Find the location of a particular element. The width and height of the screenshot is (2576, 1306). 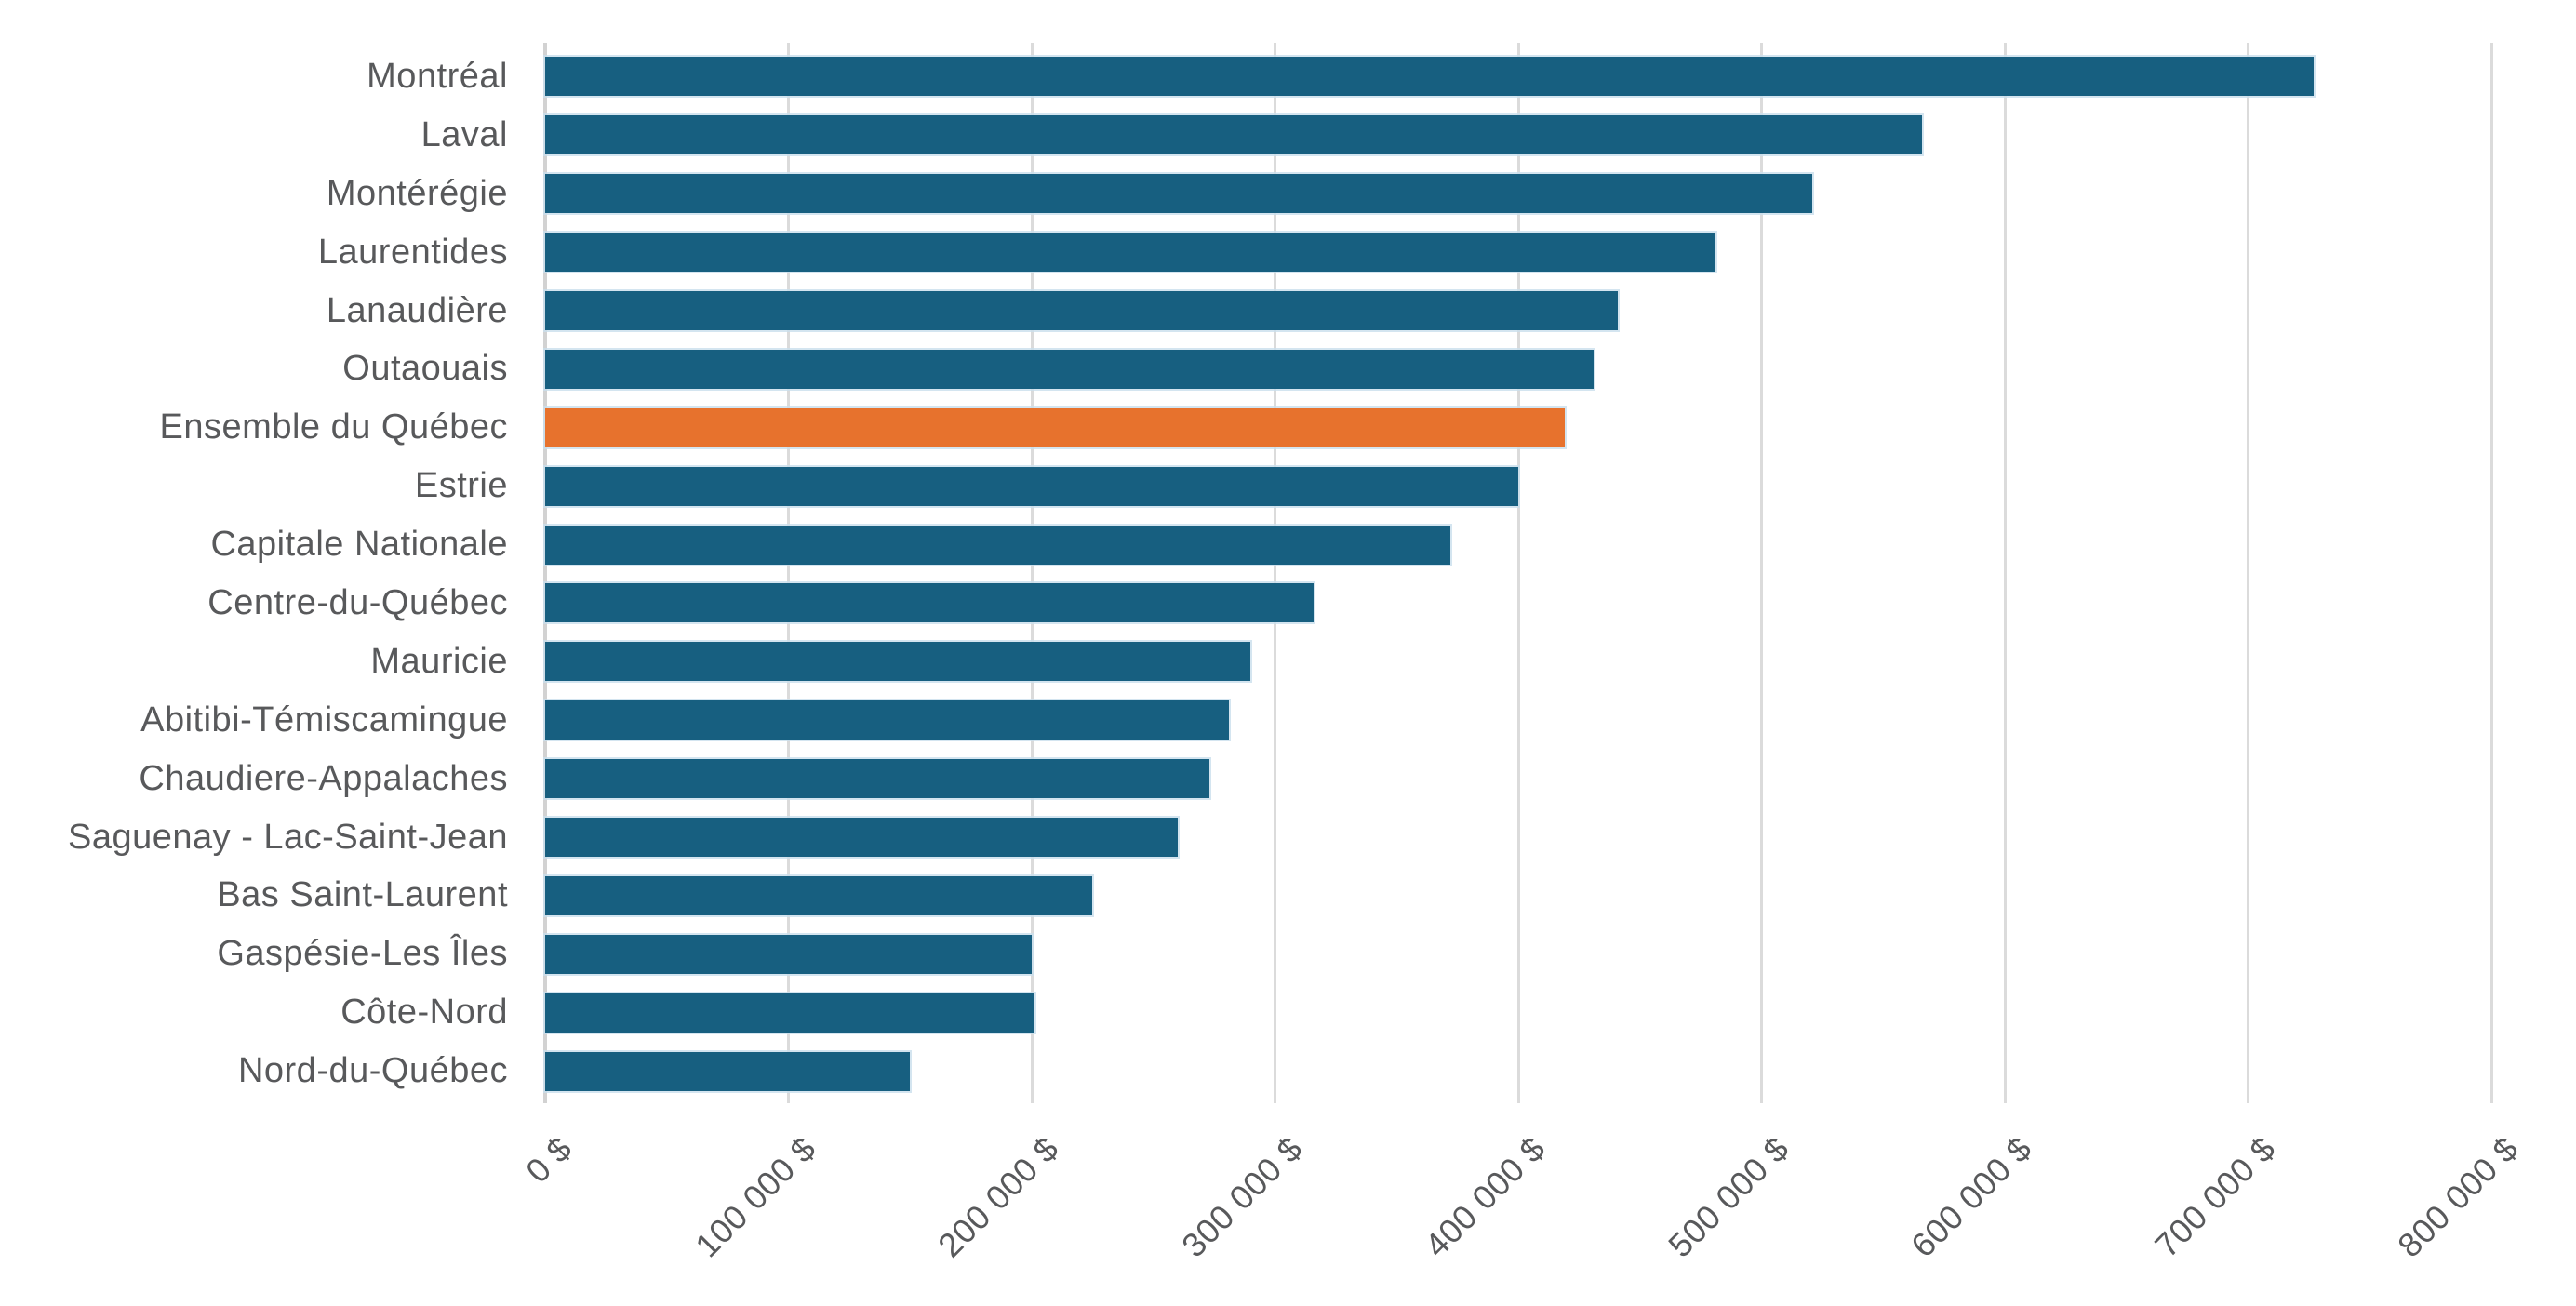

chart-row: Montérégie is located at coordinates (1288, 194).